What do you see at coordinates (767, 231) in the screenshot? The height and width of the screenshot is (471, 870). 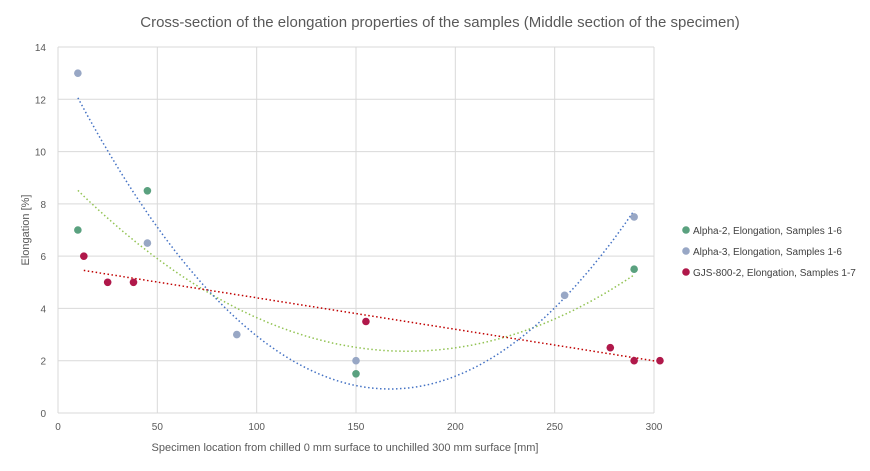 I see `legend-entry: Alpha-2, Elongation, Samples 1-6` at bounding box center [767, 231].